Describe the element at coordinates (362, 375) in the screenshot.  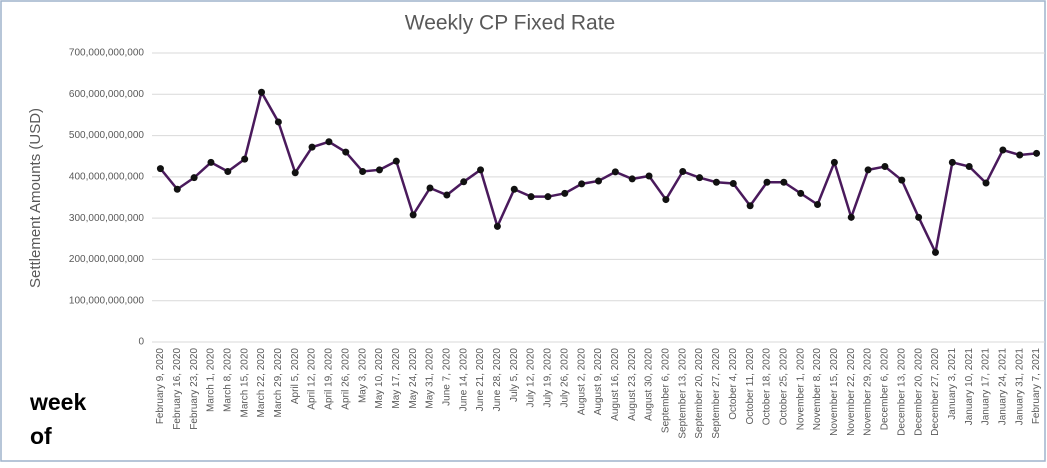
I see `x-tick-label: May 3, 2020` at that location.